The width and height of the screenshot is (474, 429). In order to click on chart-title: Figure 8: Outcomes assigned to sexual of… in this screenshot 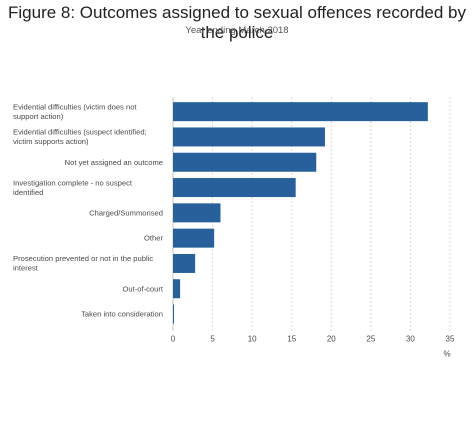, I will do `click(237, 22)`.